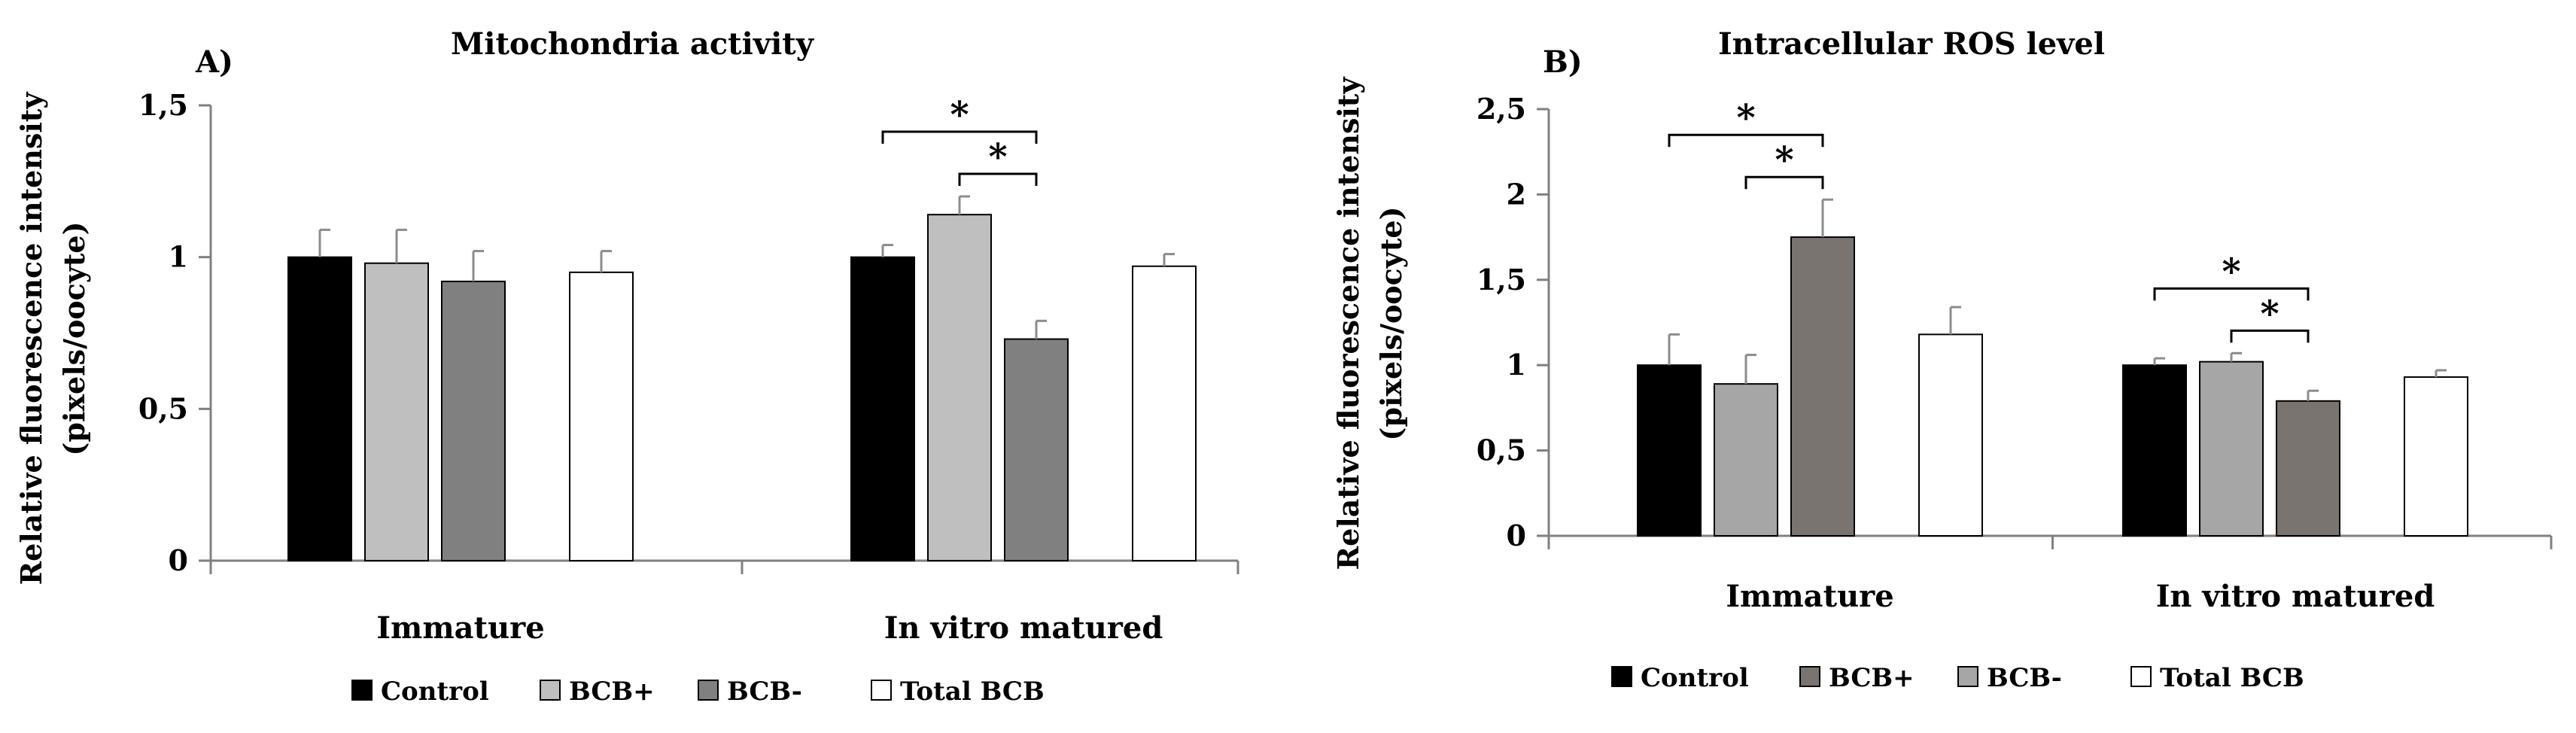 This screenshot has height=733, width=2576. Describe the element at coordinates (633, 44) in the screenshot. I see `chart-title: Mitochondria activity` at that location.